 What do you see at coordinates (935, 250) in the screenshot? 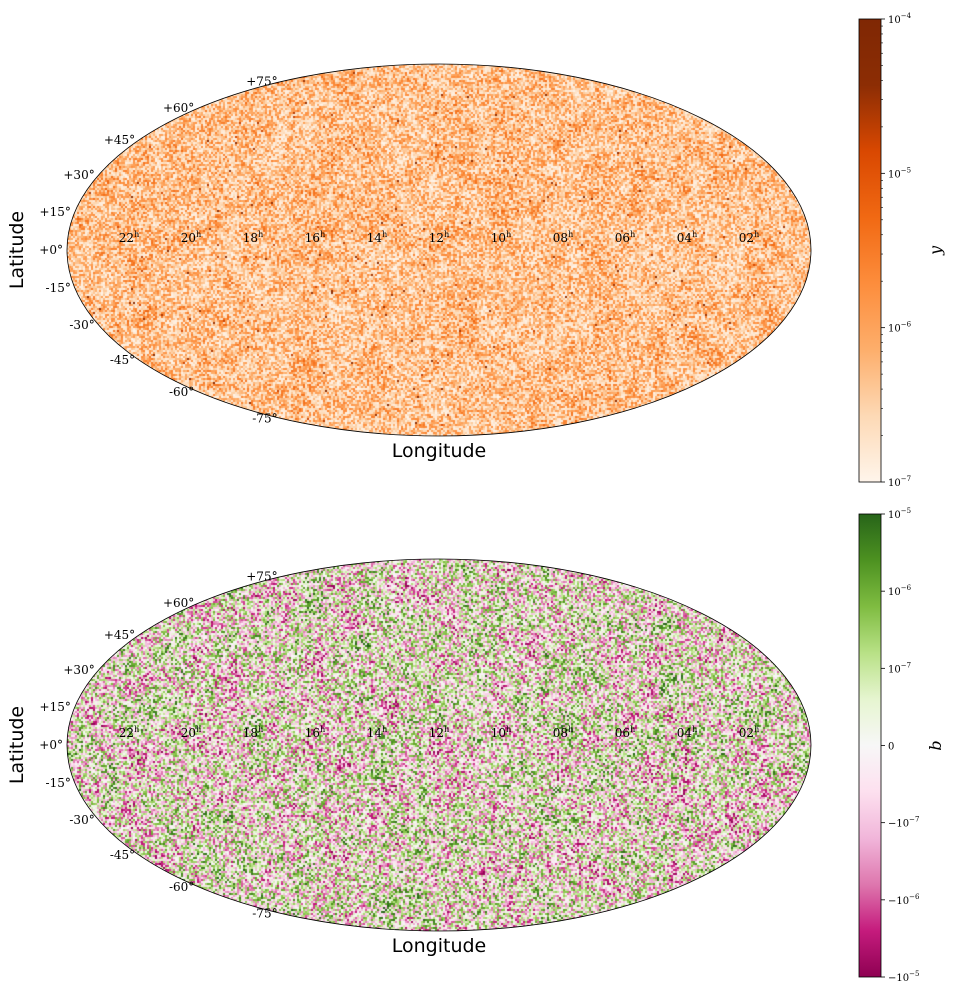
I see `colorbar-label: y` at bounding box center [935, 250].